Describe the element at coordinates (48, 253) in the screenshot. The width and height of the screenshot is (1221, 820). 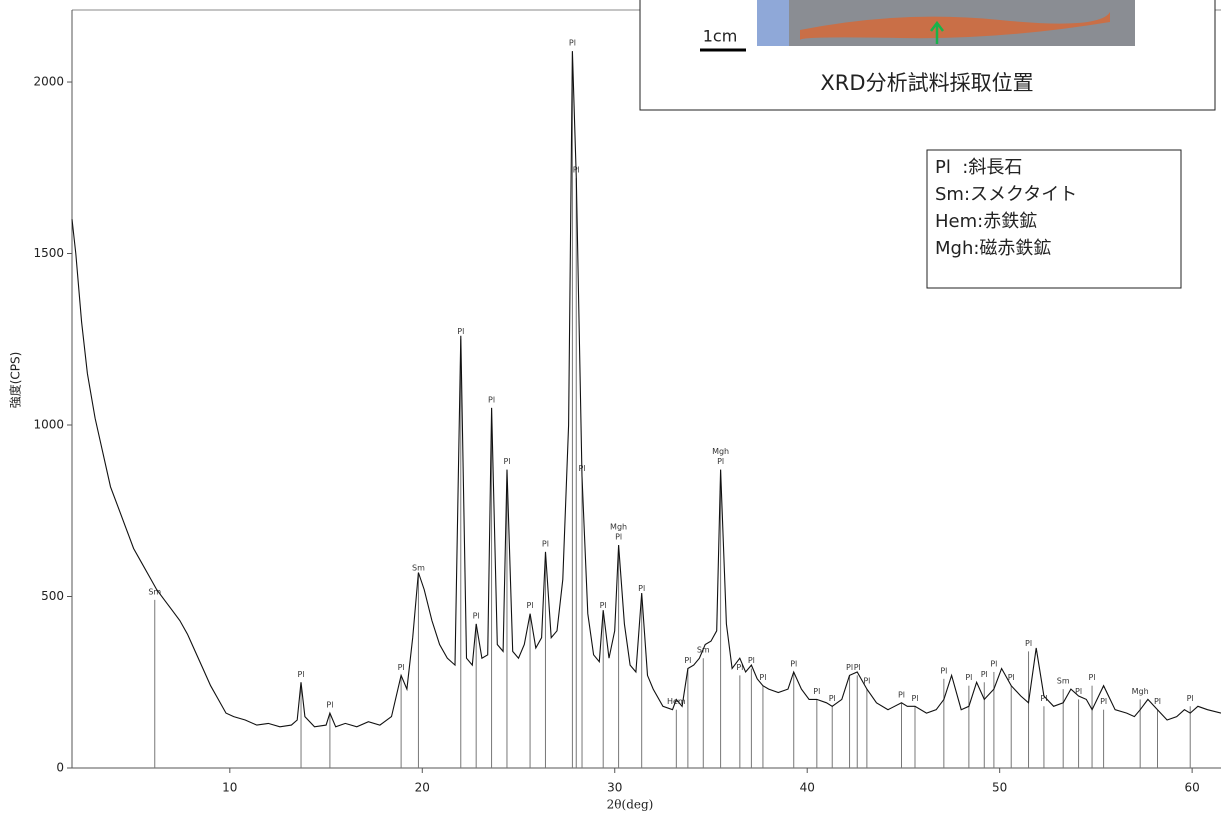
I see `y-tick-label: 1500` at that location.